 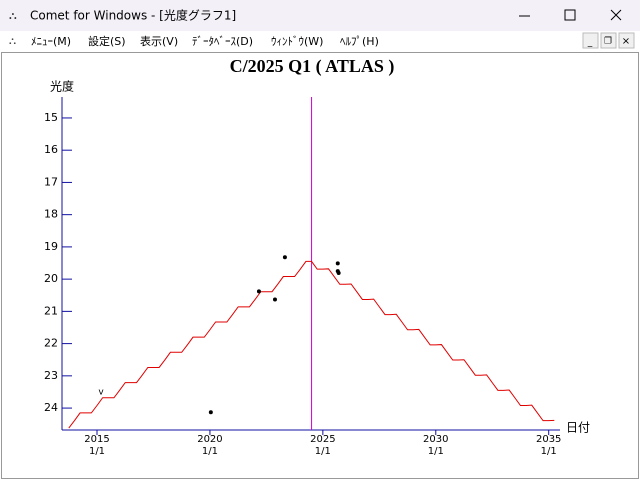 I want to click on app-icon: ⛬, so click(x=13, y=15).